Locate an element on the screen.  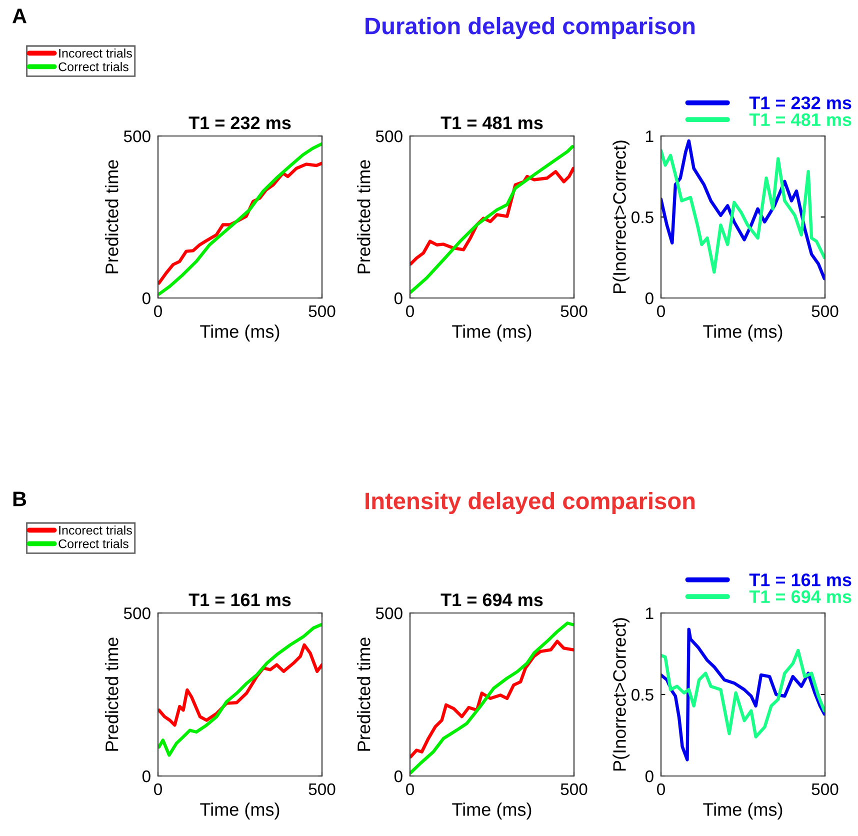
text: A is located at coordinates (19, 16).